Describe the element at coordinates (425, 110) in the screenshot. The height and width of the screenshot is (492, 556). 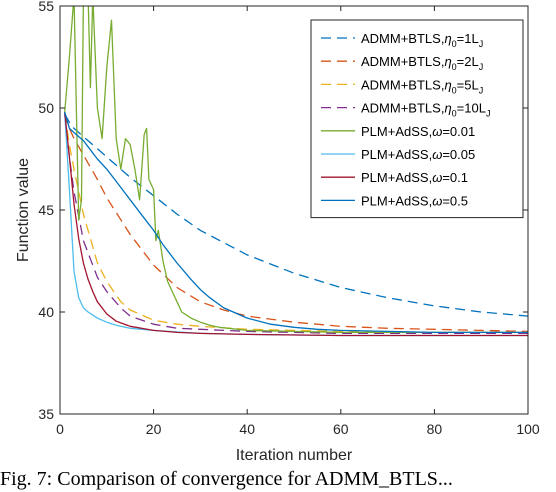
I see `legend-entry: ADMM+BTLS,η0=10LJ` at that location.